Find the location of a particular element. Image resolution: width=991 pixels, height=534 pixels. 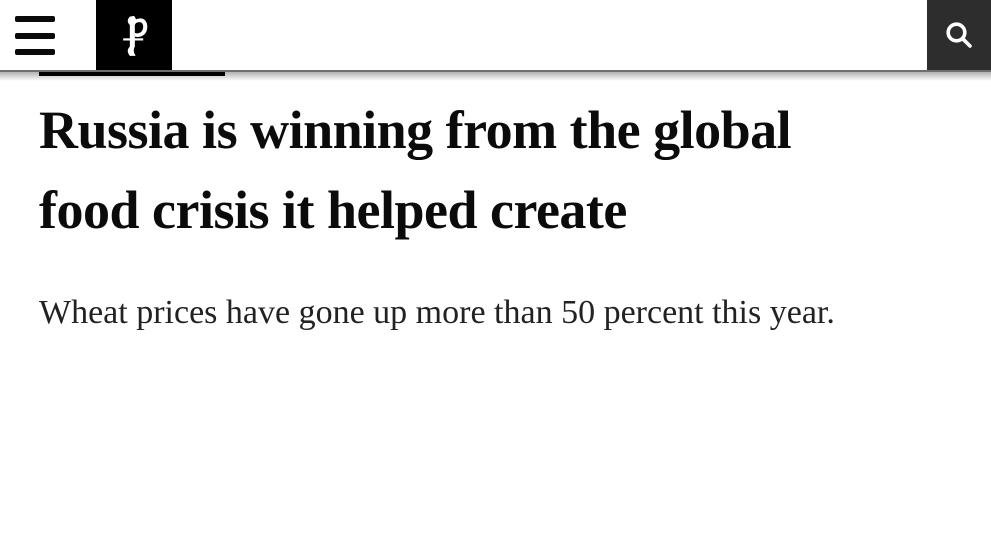

blackletter-p-logo-icon is located at coordinates (135, 35).